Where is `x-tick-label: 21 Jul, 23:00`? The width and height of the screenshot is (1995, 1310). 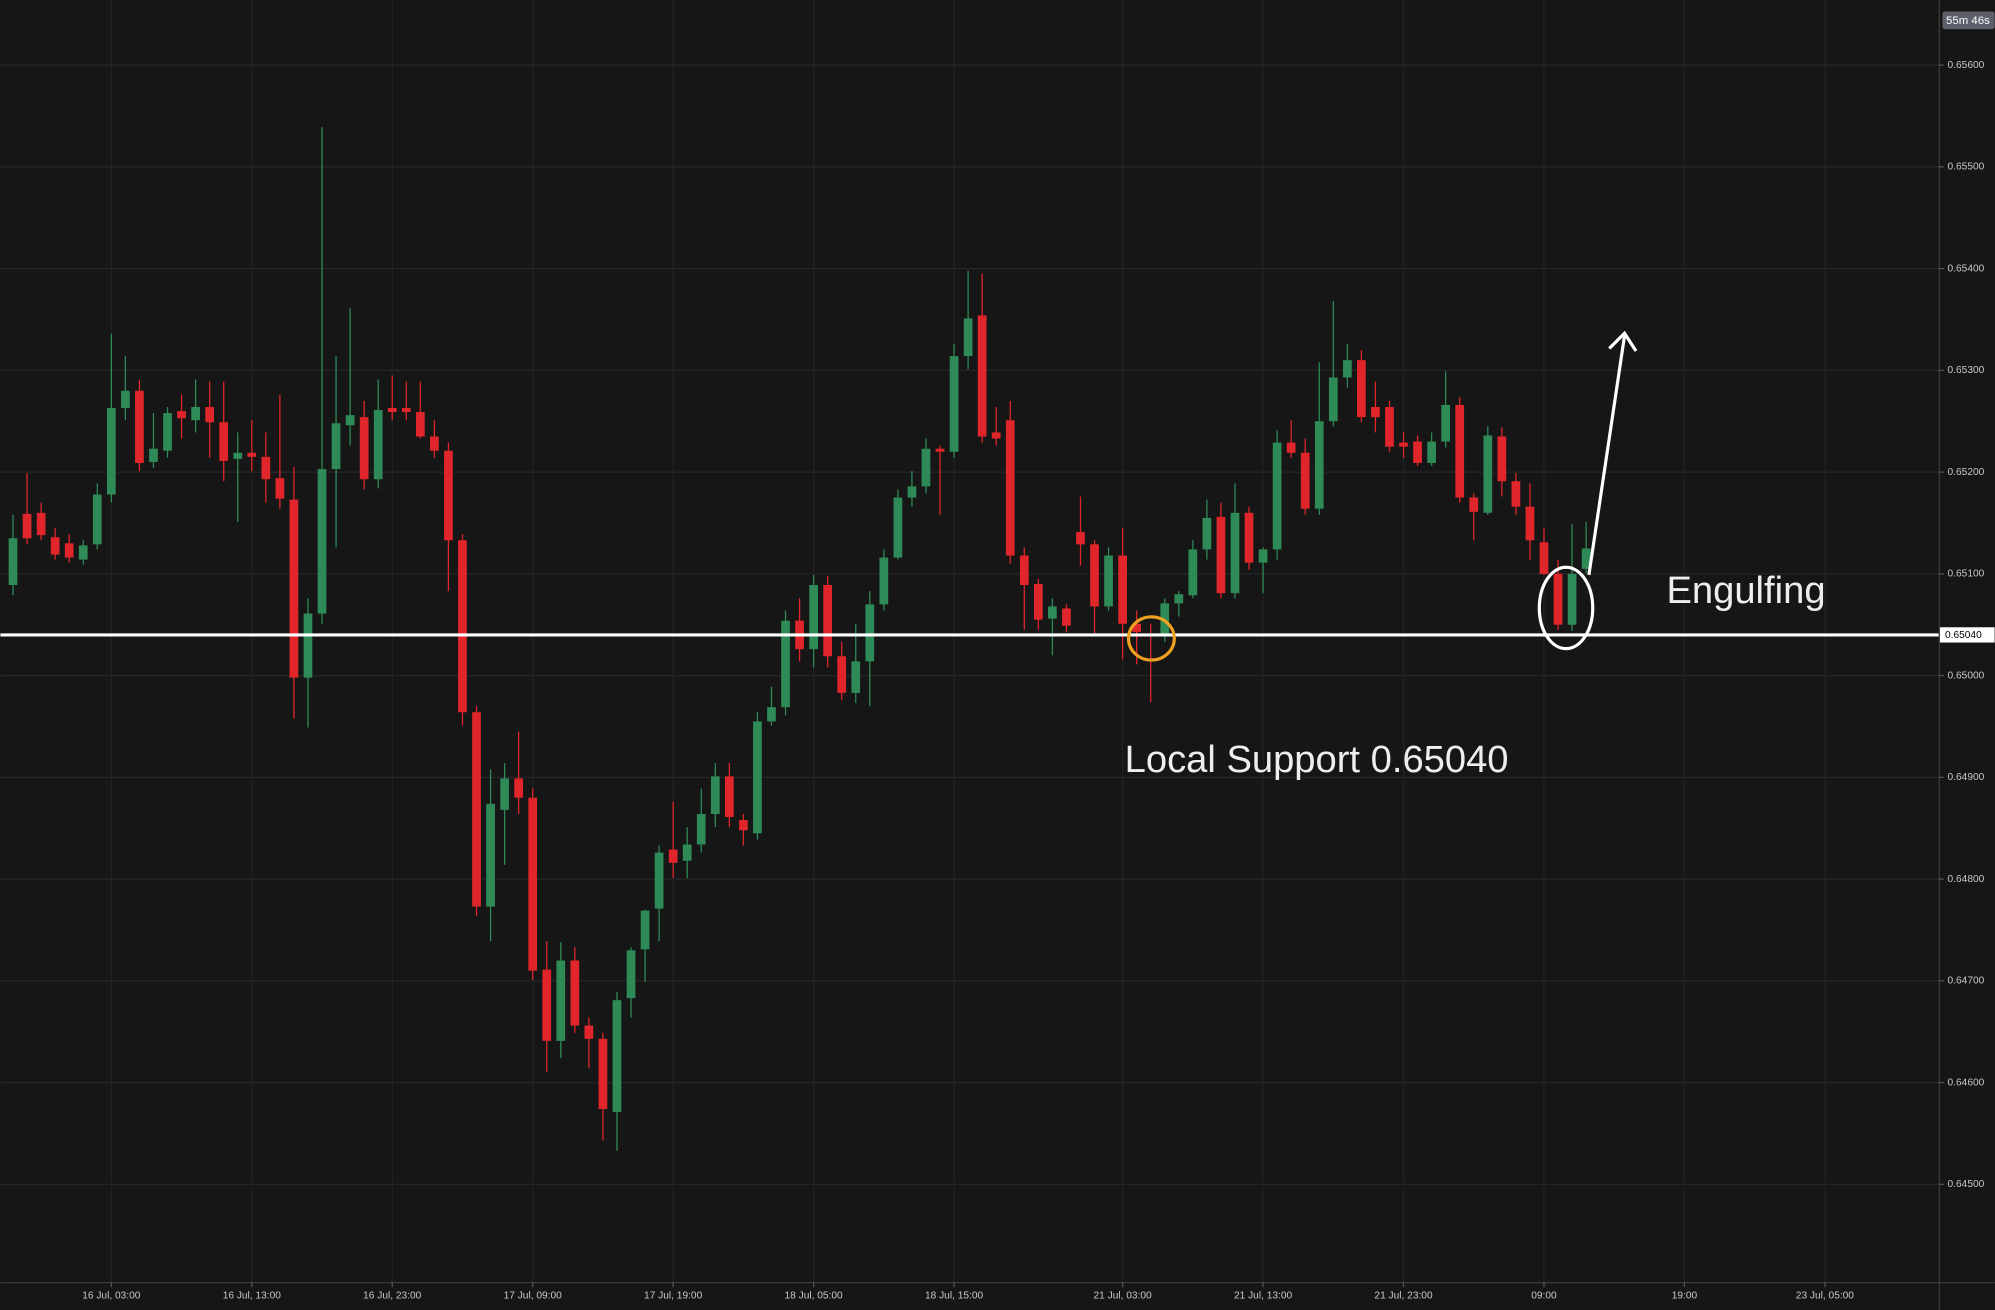
x-tick-label: 21 Jul, 23:00 is located at coordinates (1403, 1296).